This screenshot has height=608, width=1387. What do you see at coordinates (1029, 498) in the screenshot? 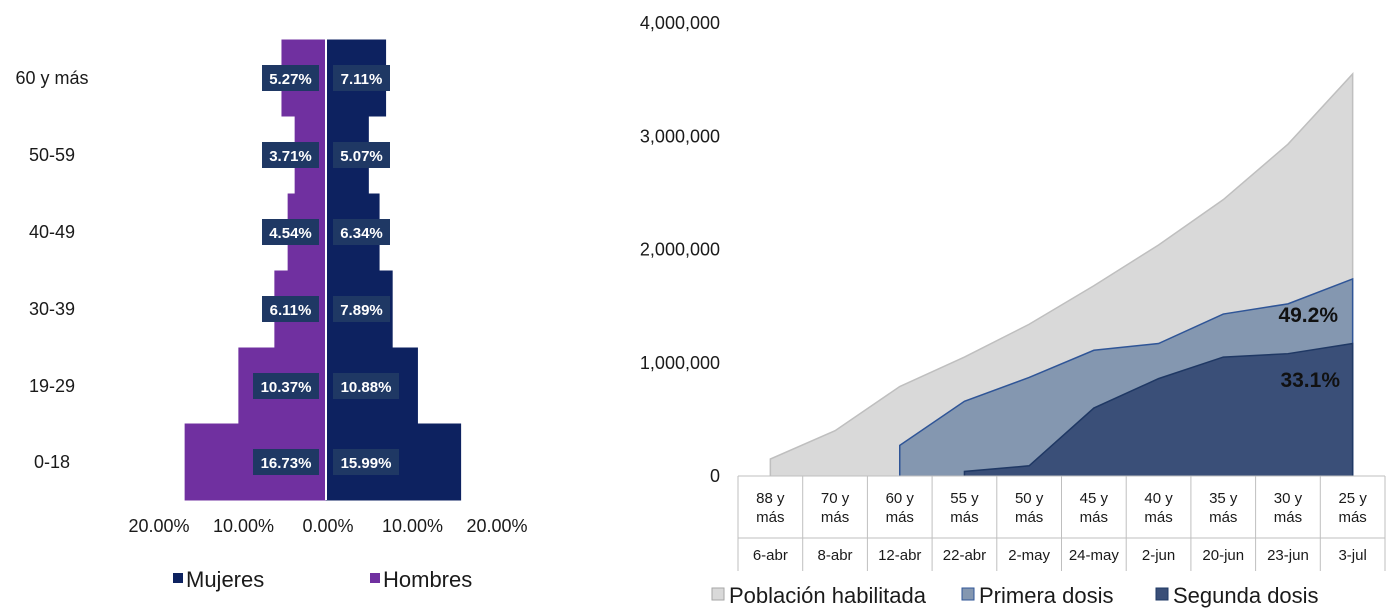
I see `category-group-line1: 50 y` at bounding box center [1029, 498].